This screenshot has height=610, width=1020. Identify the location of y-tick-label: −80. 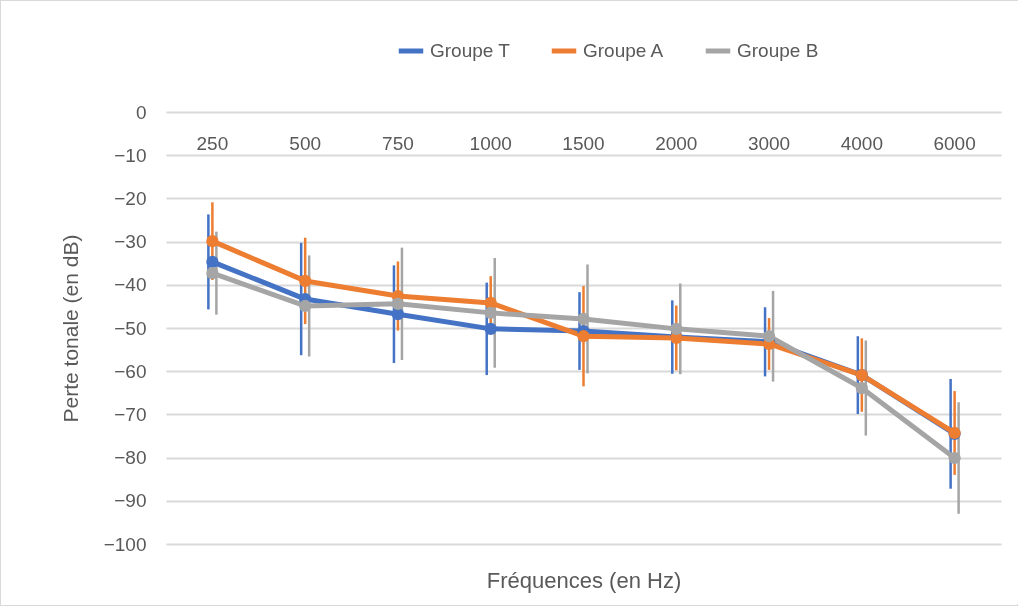
(130, 458).